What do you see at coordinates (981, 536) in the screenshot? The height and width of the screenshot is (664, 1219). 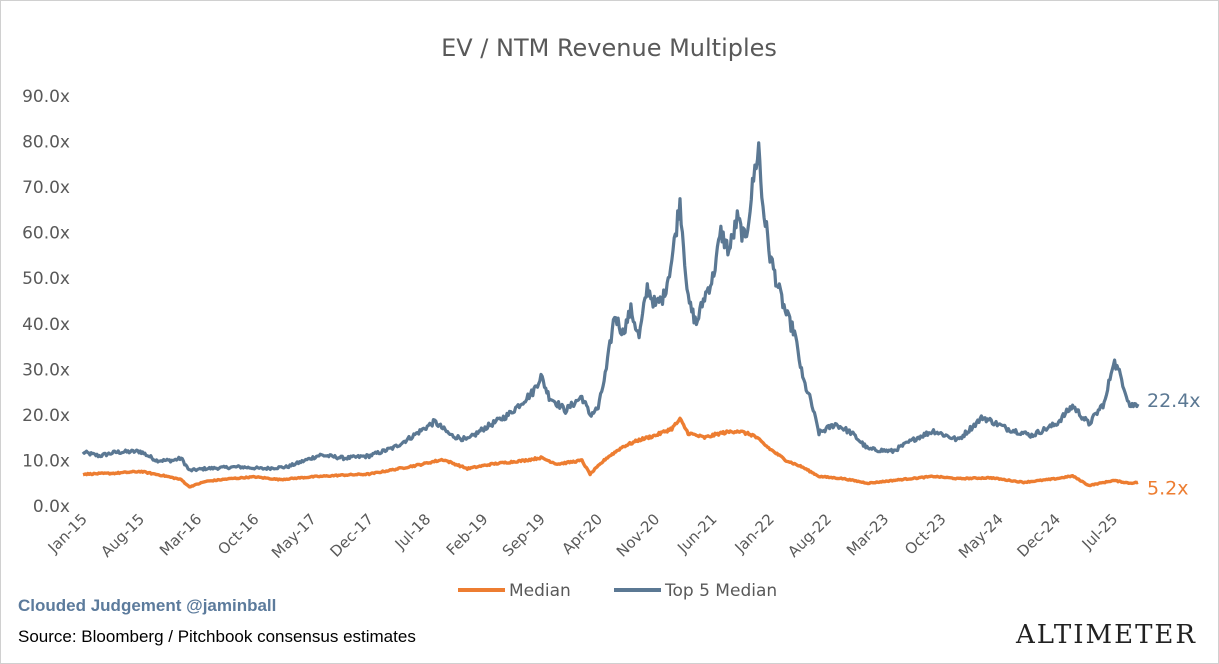 I see `x-tick-label: May-24` at bounding box center [981, 536].